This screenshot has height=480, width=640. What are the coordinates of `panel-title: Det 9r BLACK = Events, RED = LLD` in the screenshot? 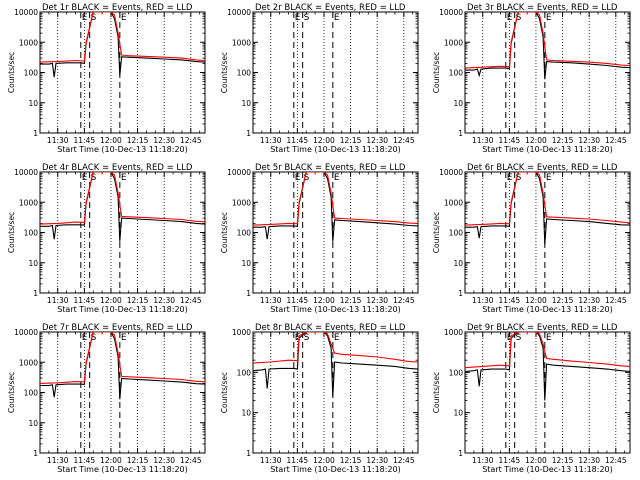 It's located at (542, 328).